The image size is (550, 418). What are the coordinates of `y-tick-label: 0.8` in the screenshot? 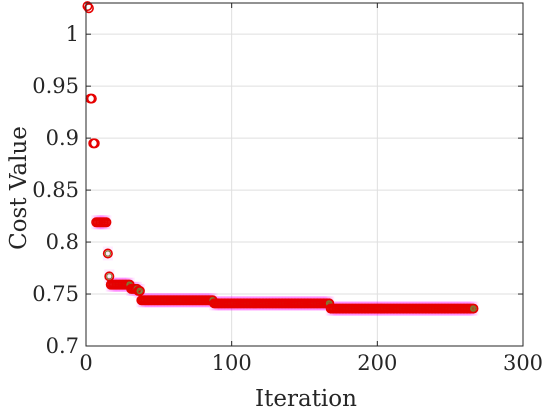 It's located at (62, 242).